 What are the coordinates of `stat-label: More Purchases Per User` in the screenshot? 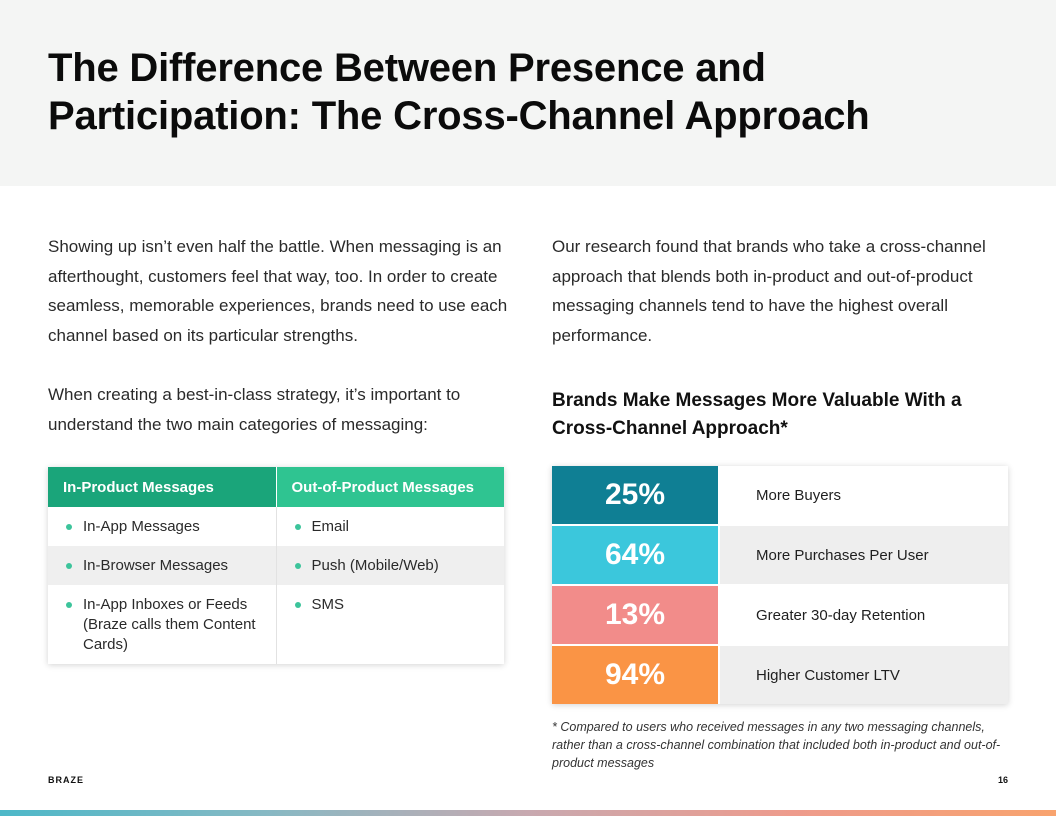 It's located at (864, 555).